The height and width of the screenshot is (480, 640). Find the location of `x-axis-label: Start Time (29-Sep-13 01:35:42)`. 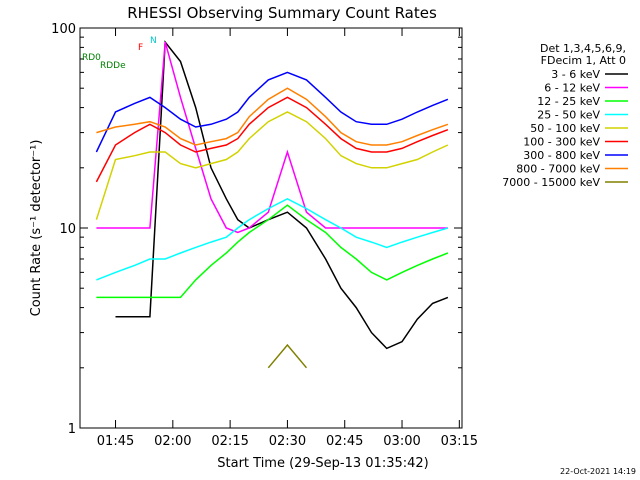

x-axis-label: Start Time (29-Sep-13 01:35:42) is located at coordinates (322, 463).